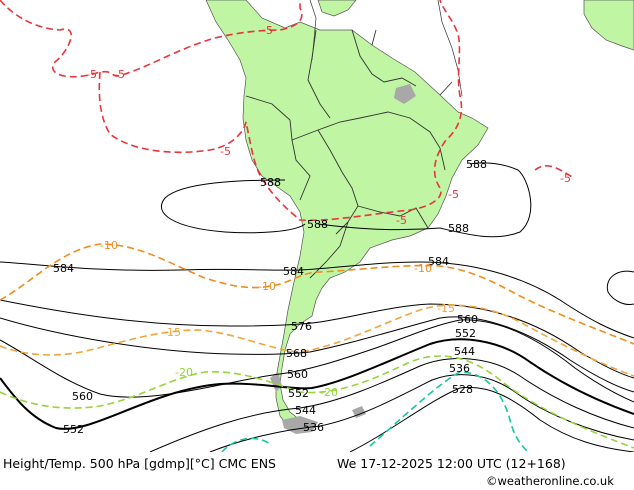 This screenshot has width=634, height=490. Describe the element at coordinates (608, 25) in the screenshot. I see `land-top-right` at that location.